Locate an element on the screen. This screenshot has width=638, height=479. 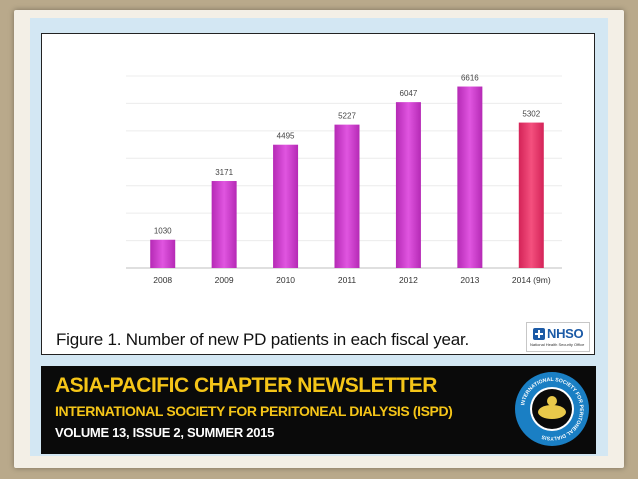
bar-2014-9m is located at coordinates (531, 195).